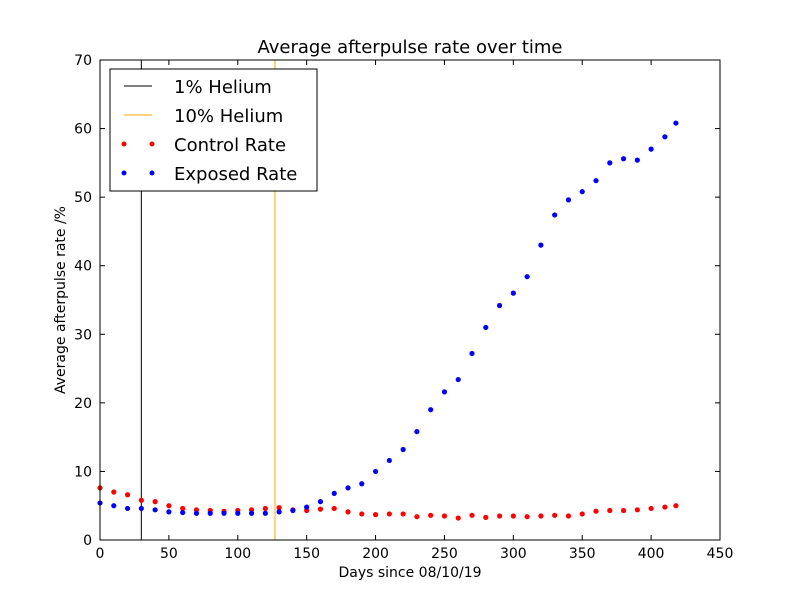 The image size is (800, 600). What do you see at coordinates (83, 472) in the screenshot?
I see `y-tick-label: 10` at bounding box center [83, 472].